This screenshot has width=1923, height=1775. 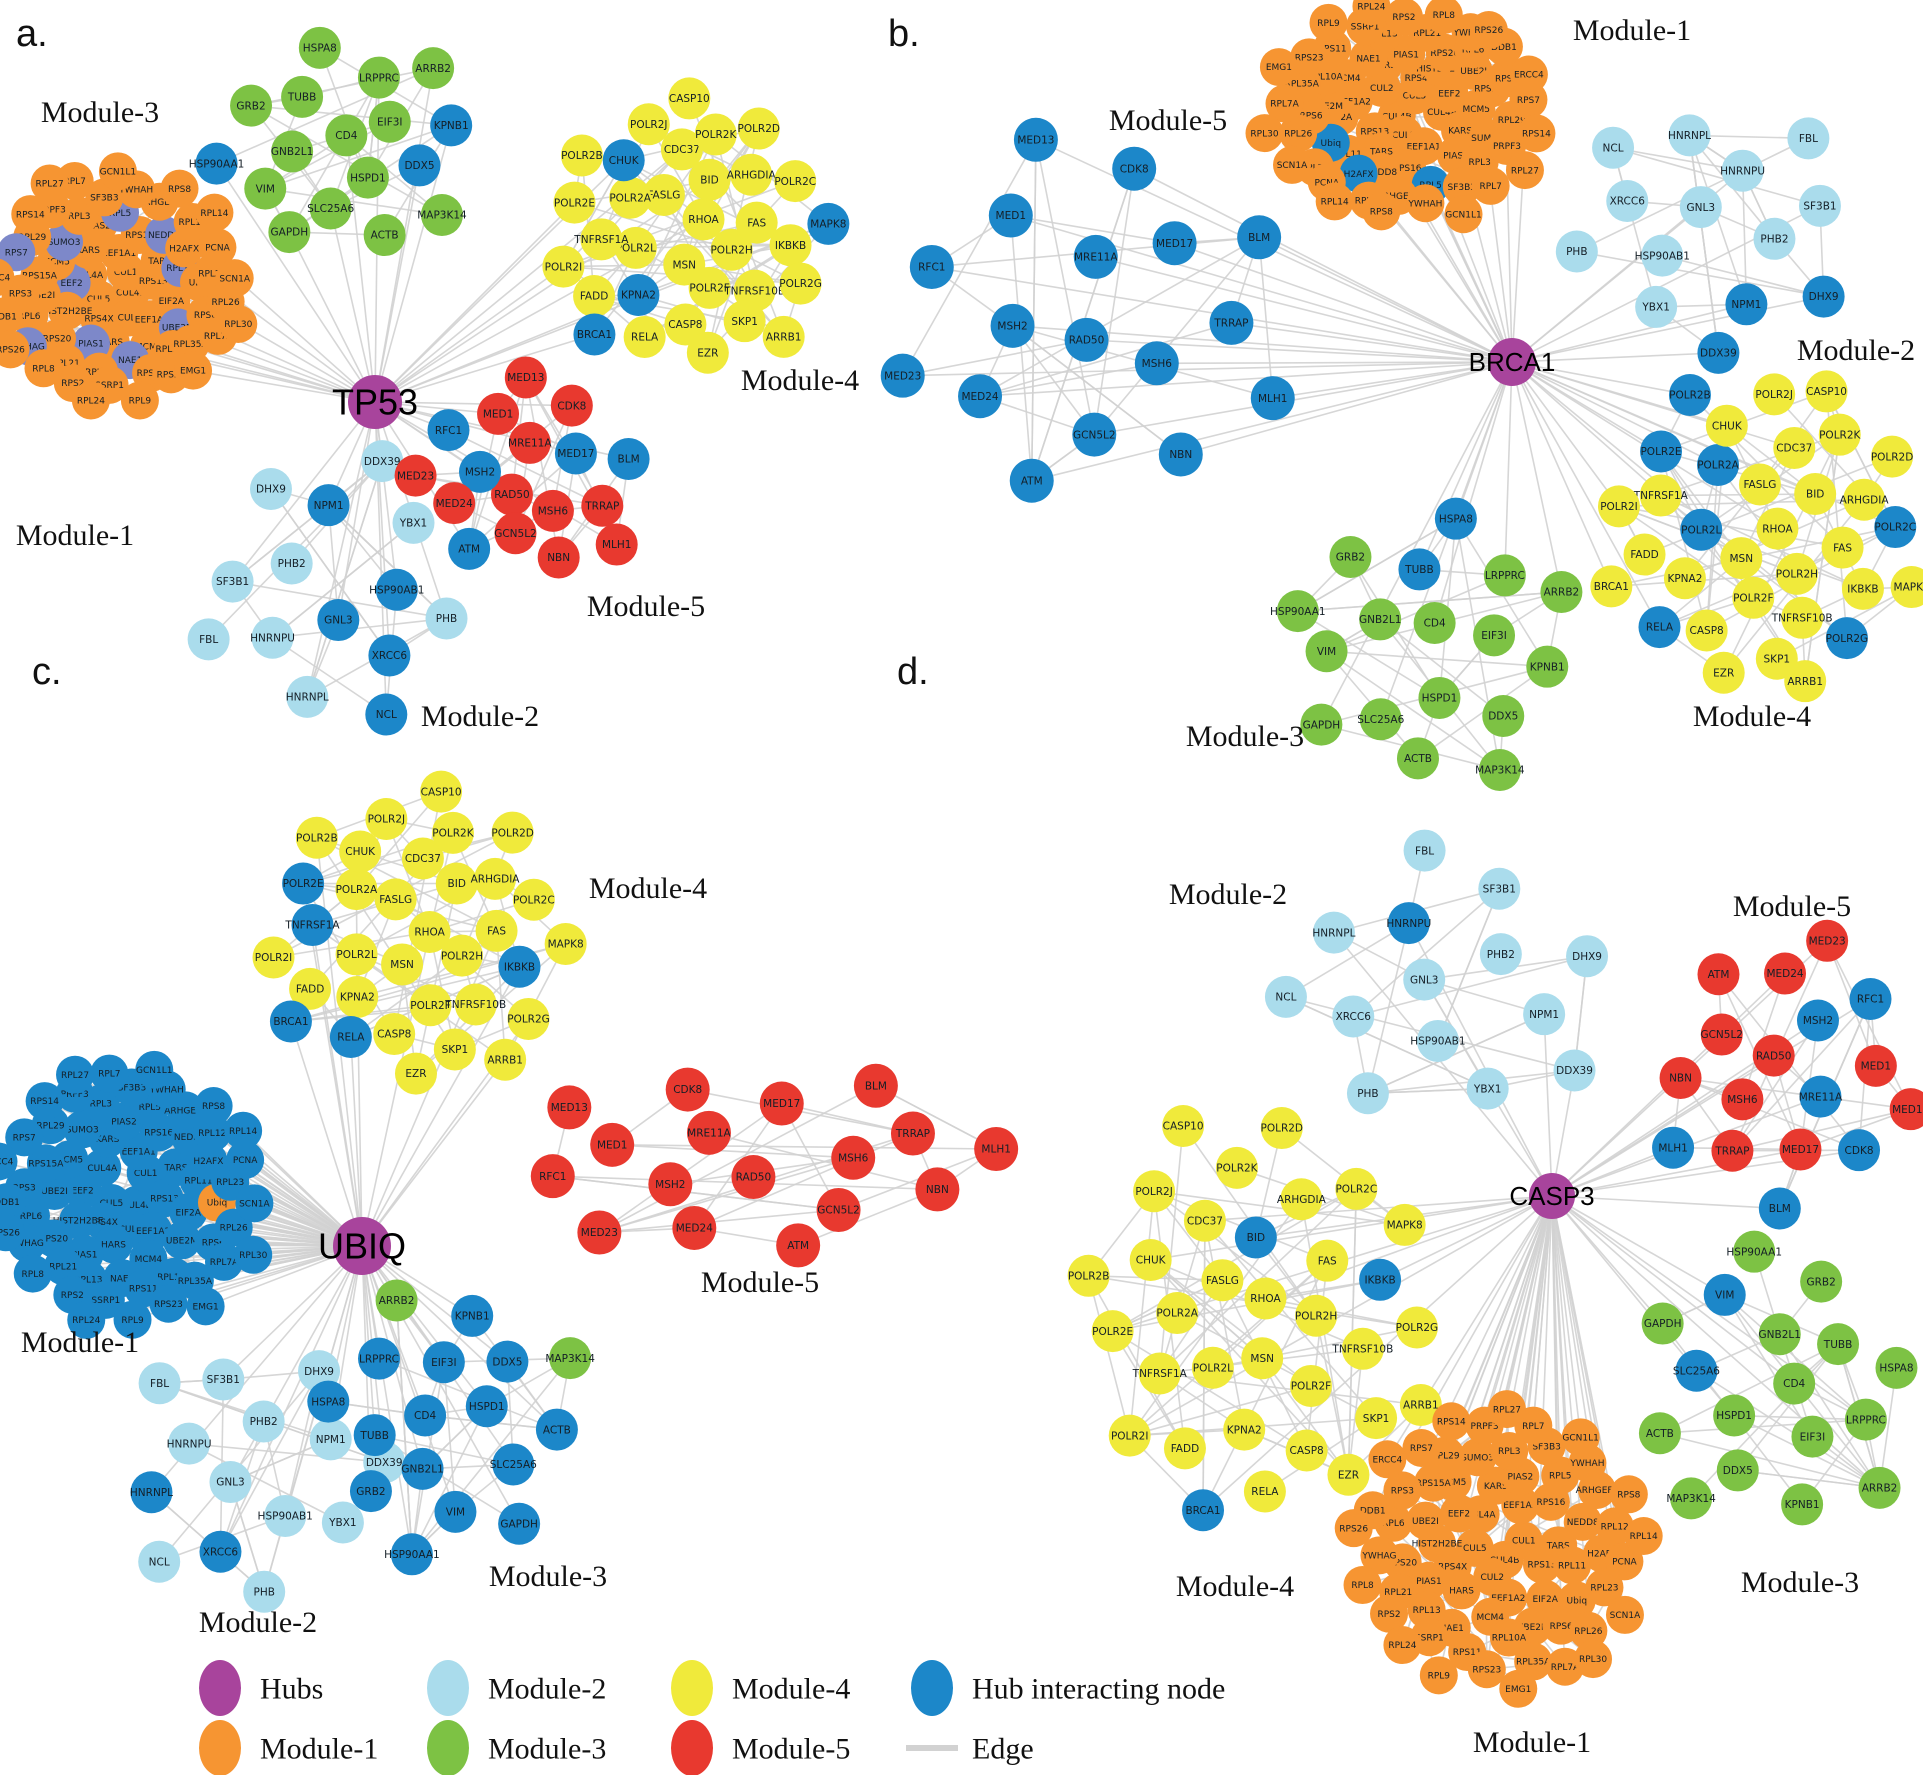 What do you see at coordinates (220, 1551) in the screenshot?
I see `node-XRCC6: XRCC6` at bounding box center [220, 1551].